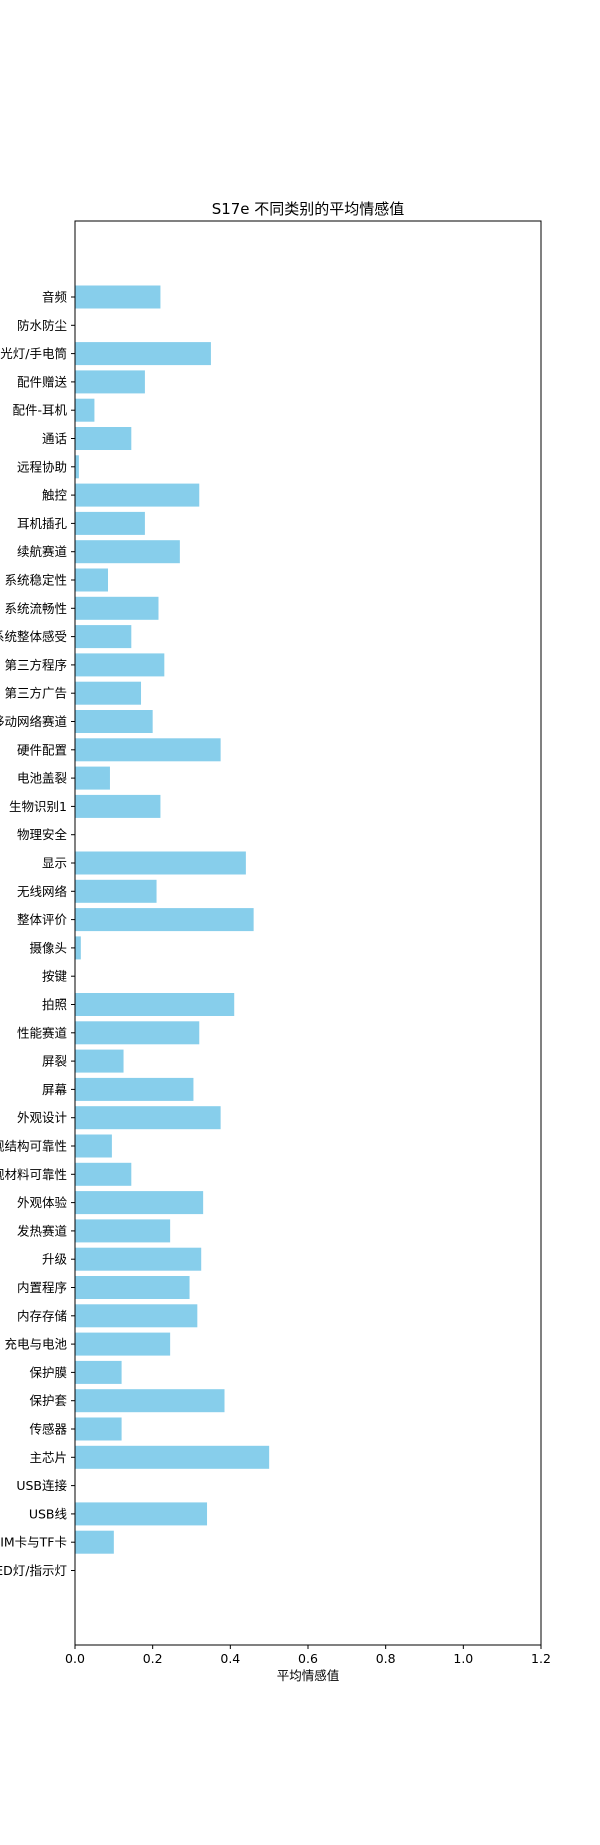 The width and height of the screenshot is (600, 1845). What do you see at coordinates (35, 693) in the screenshot?
I see `y-tick-label: 第三方广告` at bounding box center [35, 693].